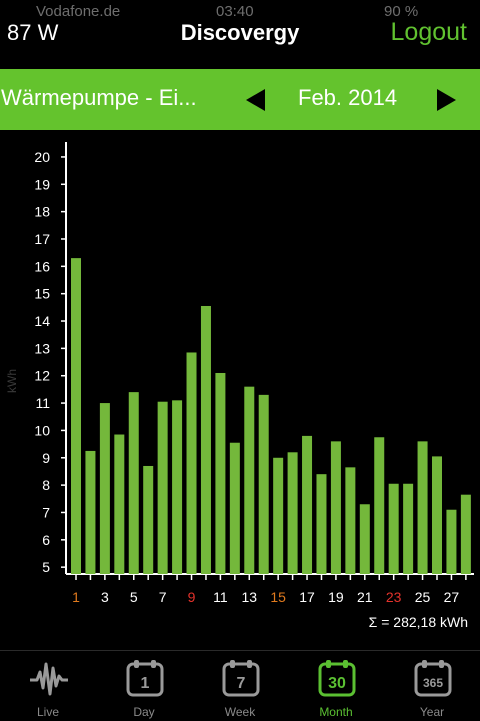 The width and height of the screenshot is (480, 721). I want to click on tab-label: Live, so click(47, 712).